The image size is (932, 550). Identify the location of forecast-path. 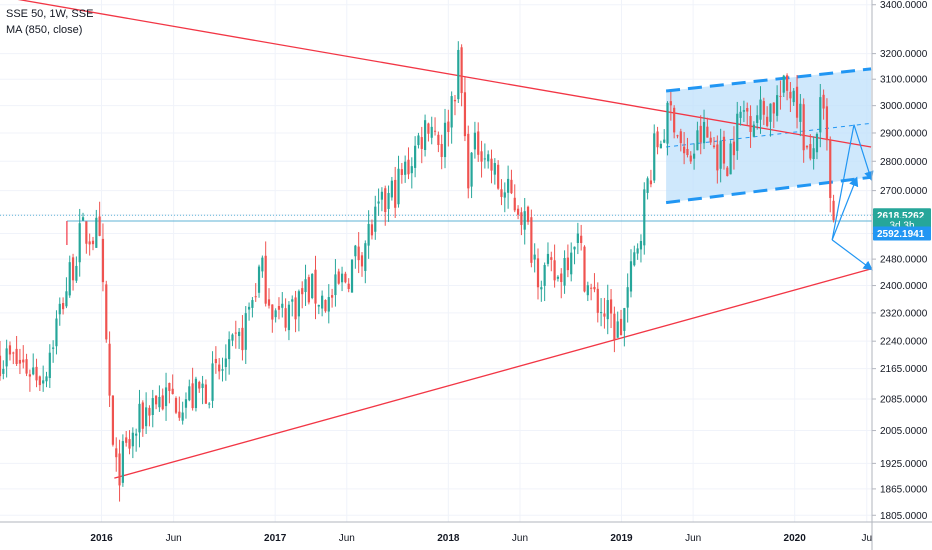
(845, 208).